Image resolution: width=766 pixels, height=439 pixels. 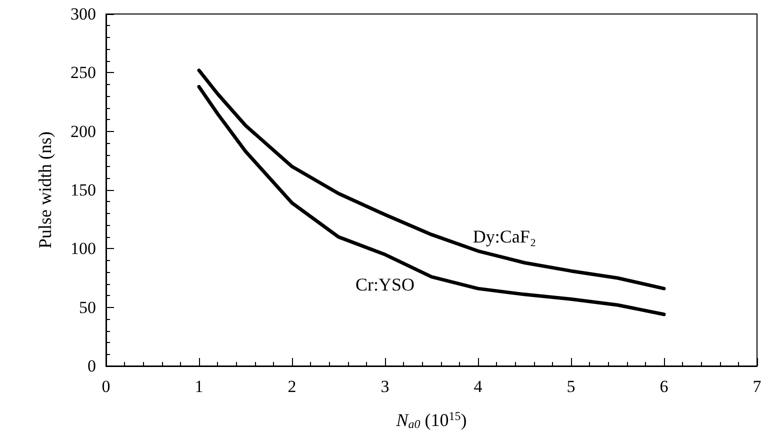 I want to click on y-tick-label: 250, so click(x=83, y=72).